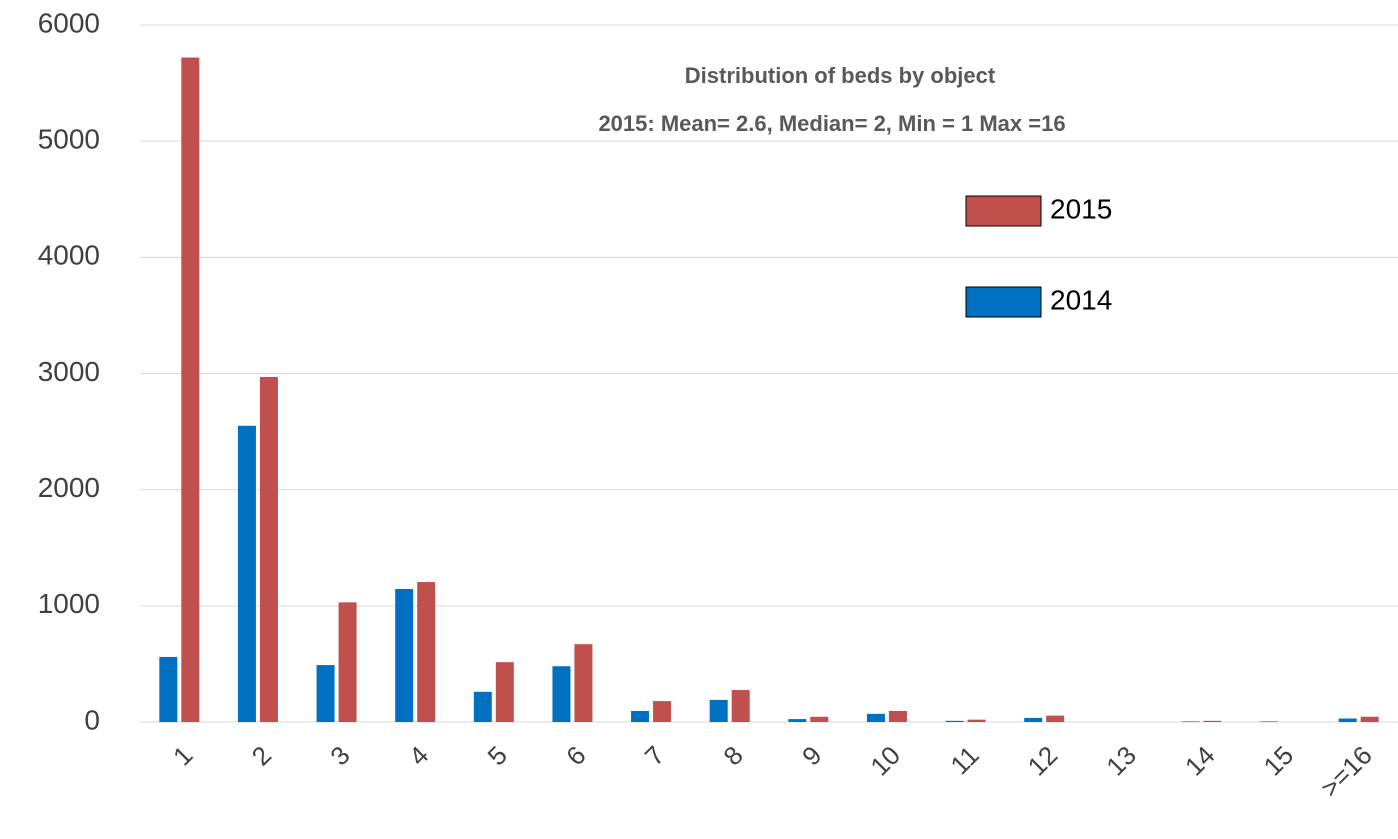  I want to click on y-tick-label: 2000, so click(69, 487).